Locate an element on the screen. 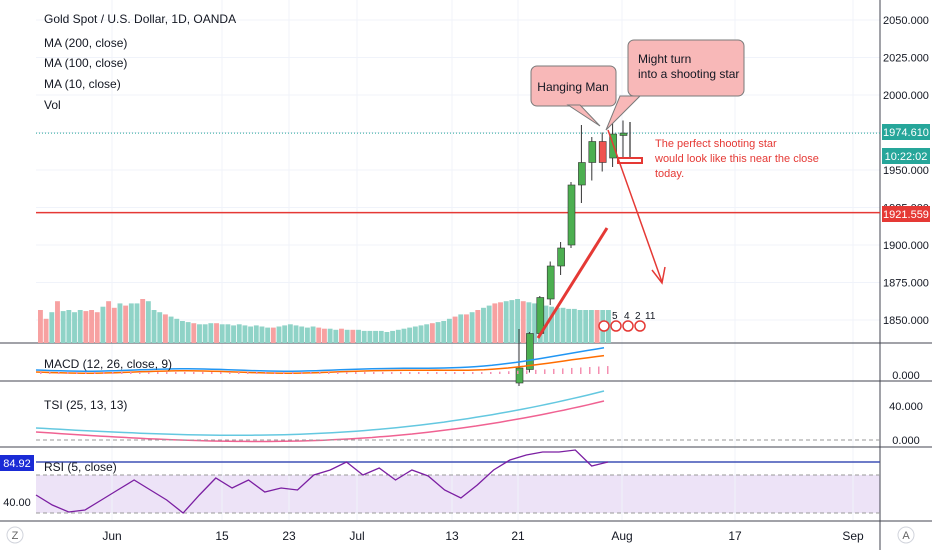  time-tick: Aug is located at coordinates (621, 536).